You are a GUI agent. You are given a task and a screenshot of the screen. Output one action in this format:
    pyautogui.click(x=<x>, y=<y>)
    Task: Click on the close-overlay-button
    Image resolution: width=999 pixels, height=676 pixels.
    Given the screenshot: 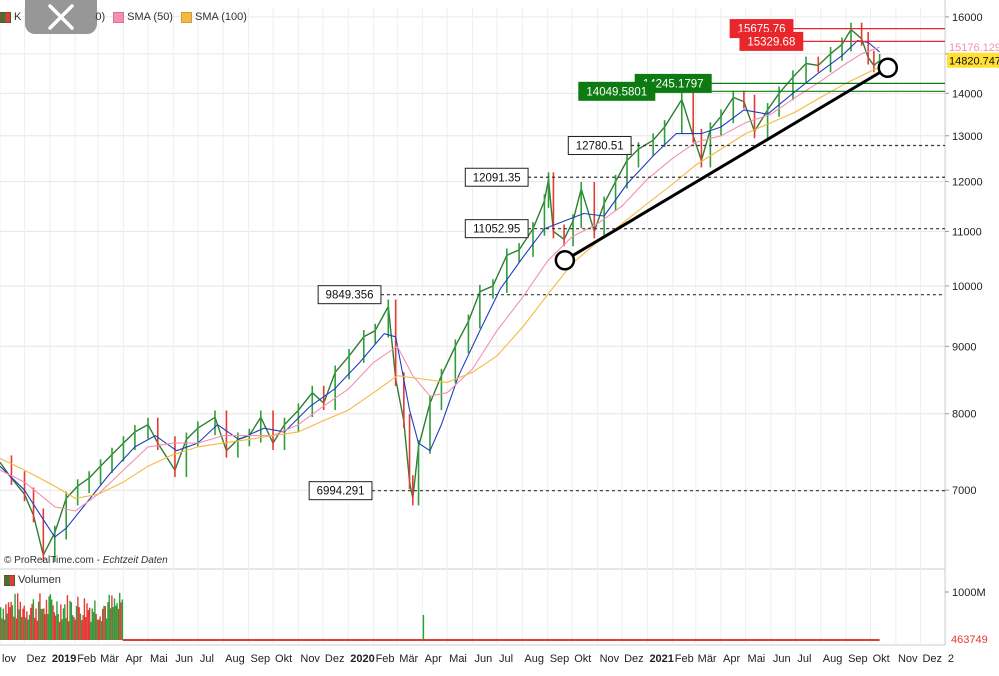 What is the action you would take?
    pyautogui.click(x=61, y=17)
    